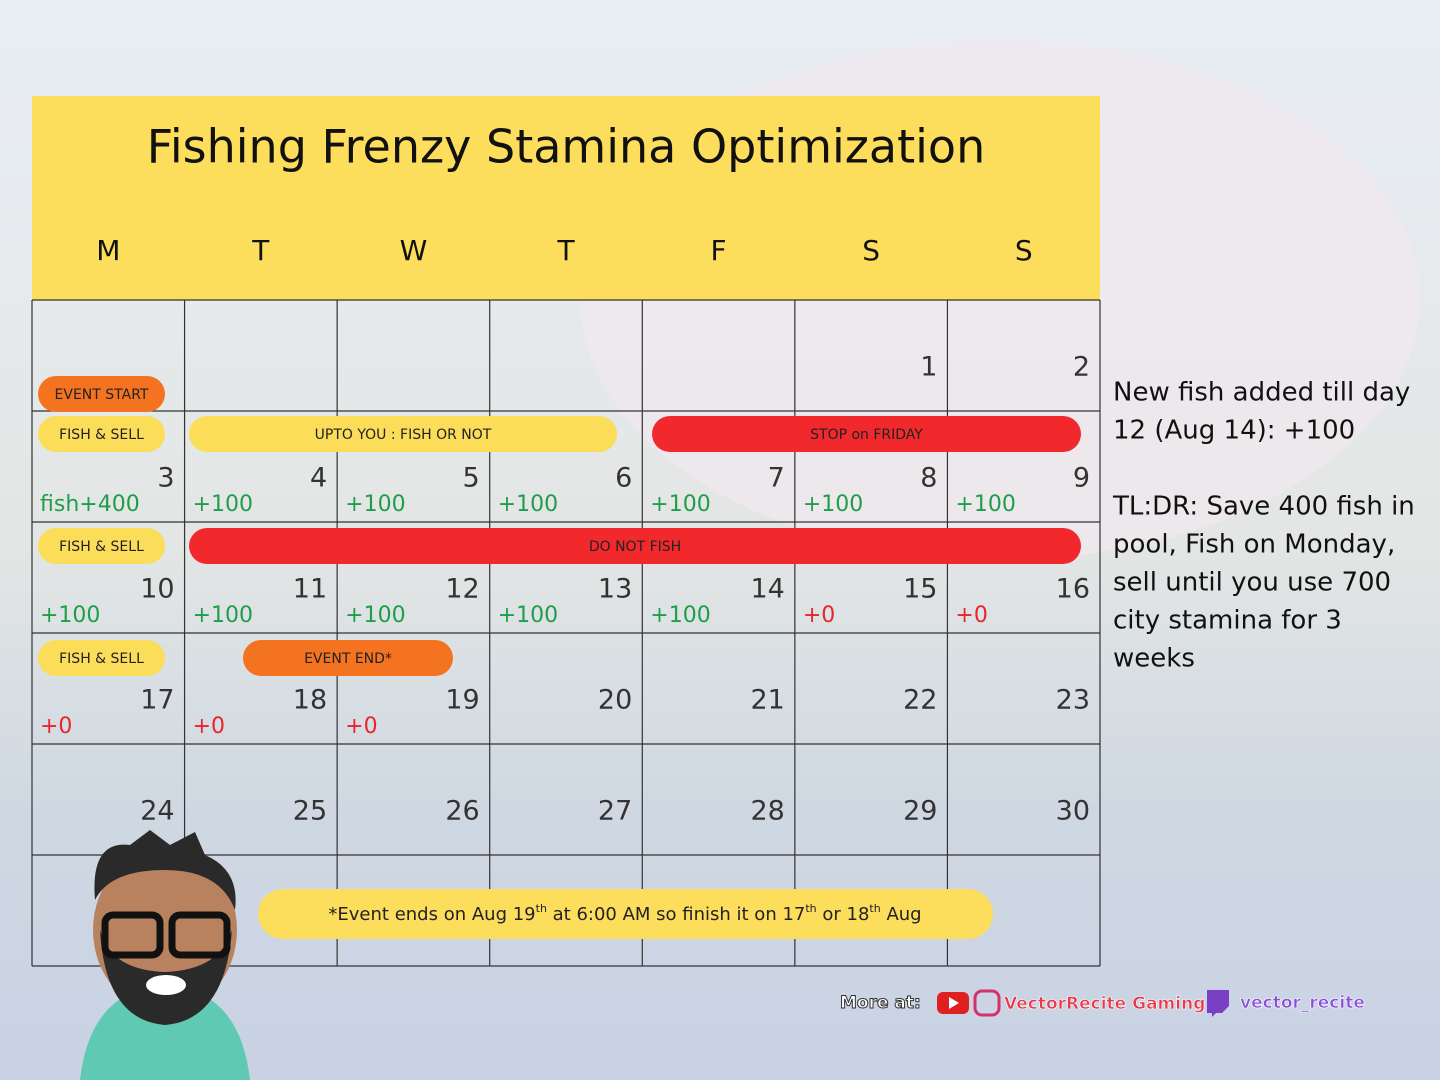 The height and width of the screenshot is (1084, 1440). Describe the element at coordinates (566, 147) in the screenshot. I see `title: Fishing Frenzy Stamina Optimization` at that location.